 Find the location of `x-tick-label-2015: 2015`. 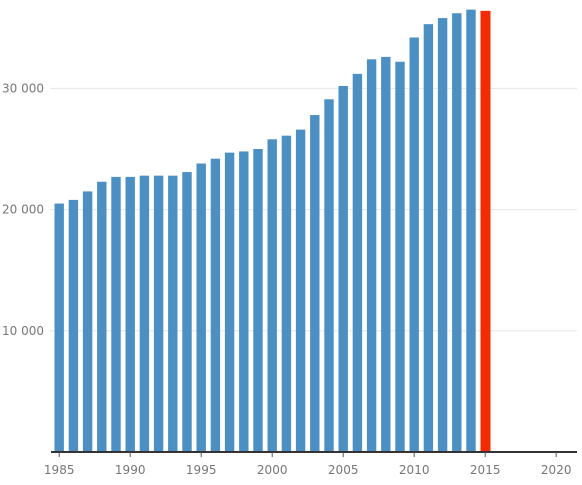

x-tick-label-2015: 2015 is located at coordinates (485, 470).